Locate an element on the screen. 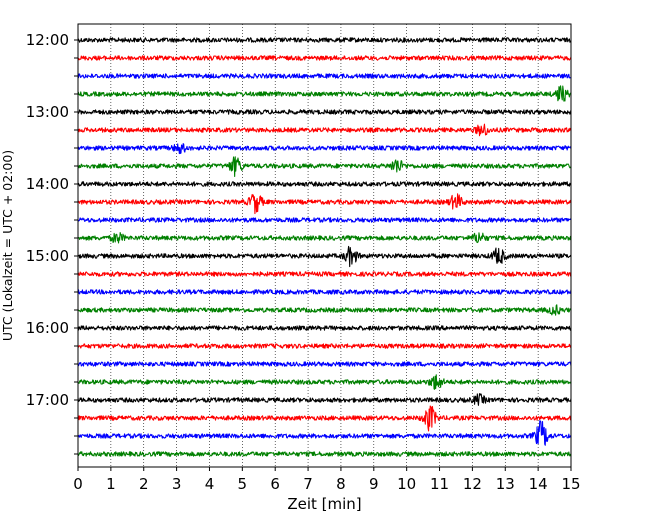 The height and width of the screenshot is (520, 650). y-axis-title: UTC (Lokalzeit = UTC + 02:00) is located at coordinates (7, 245).